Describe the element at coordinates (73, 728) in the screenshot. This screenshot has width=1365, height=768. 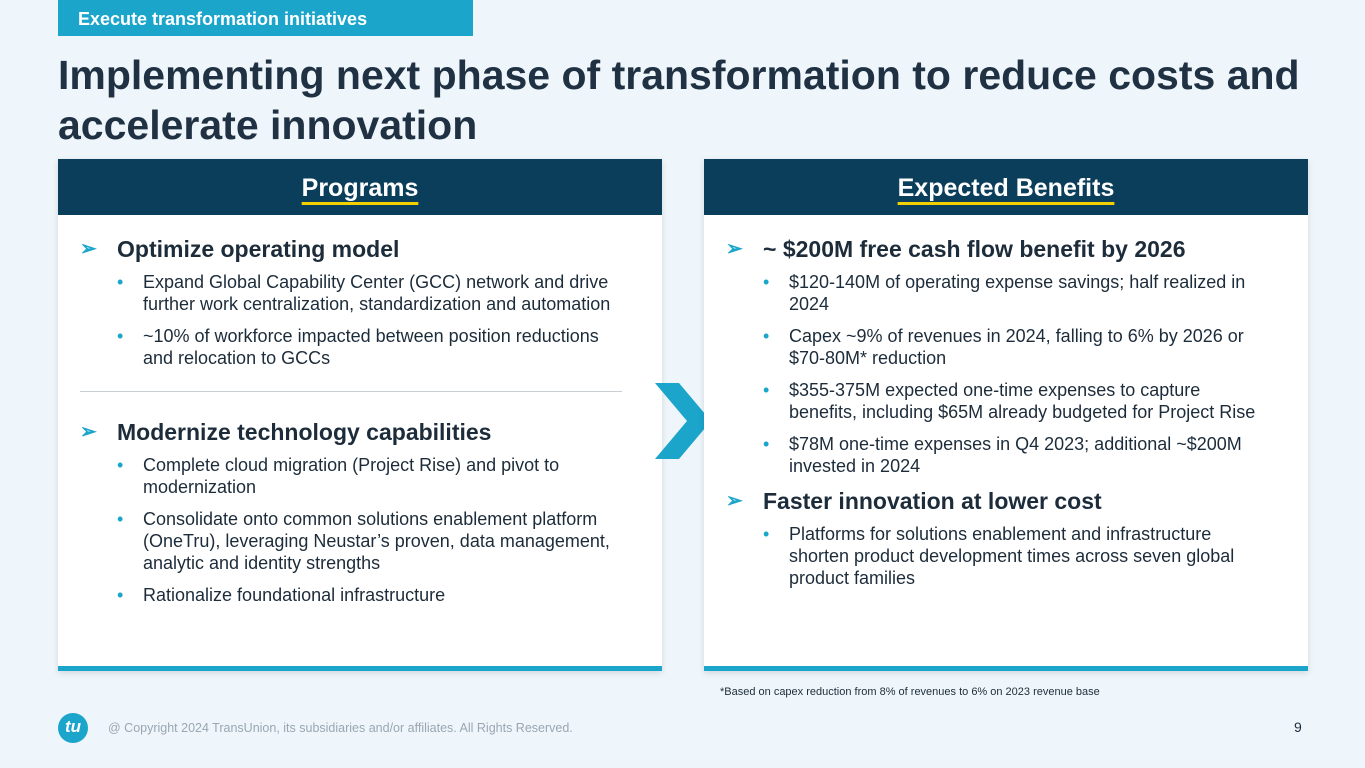
I see `logo: tu` at that location.